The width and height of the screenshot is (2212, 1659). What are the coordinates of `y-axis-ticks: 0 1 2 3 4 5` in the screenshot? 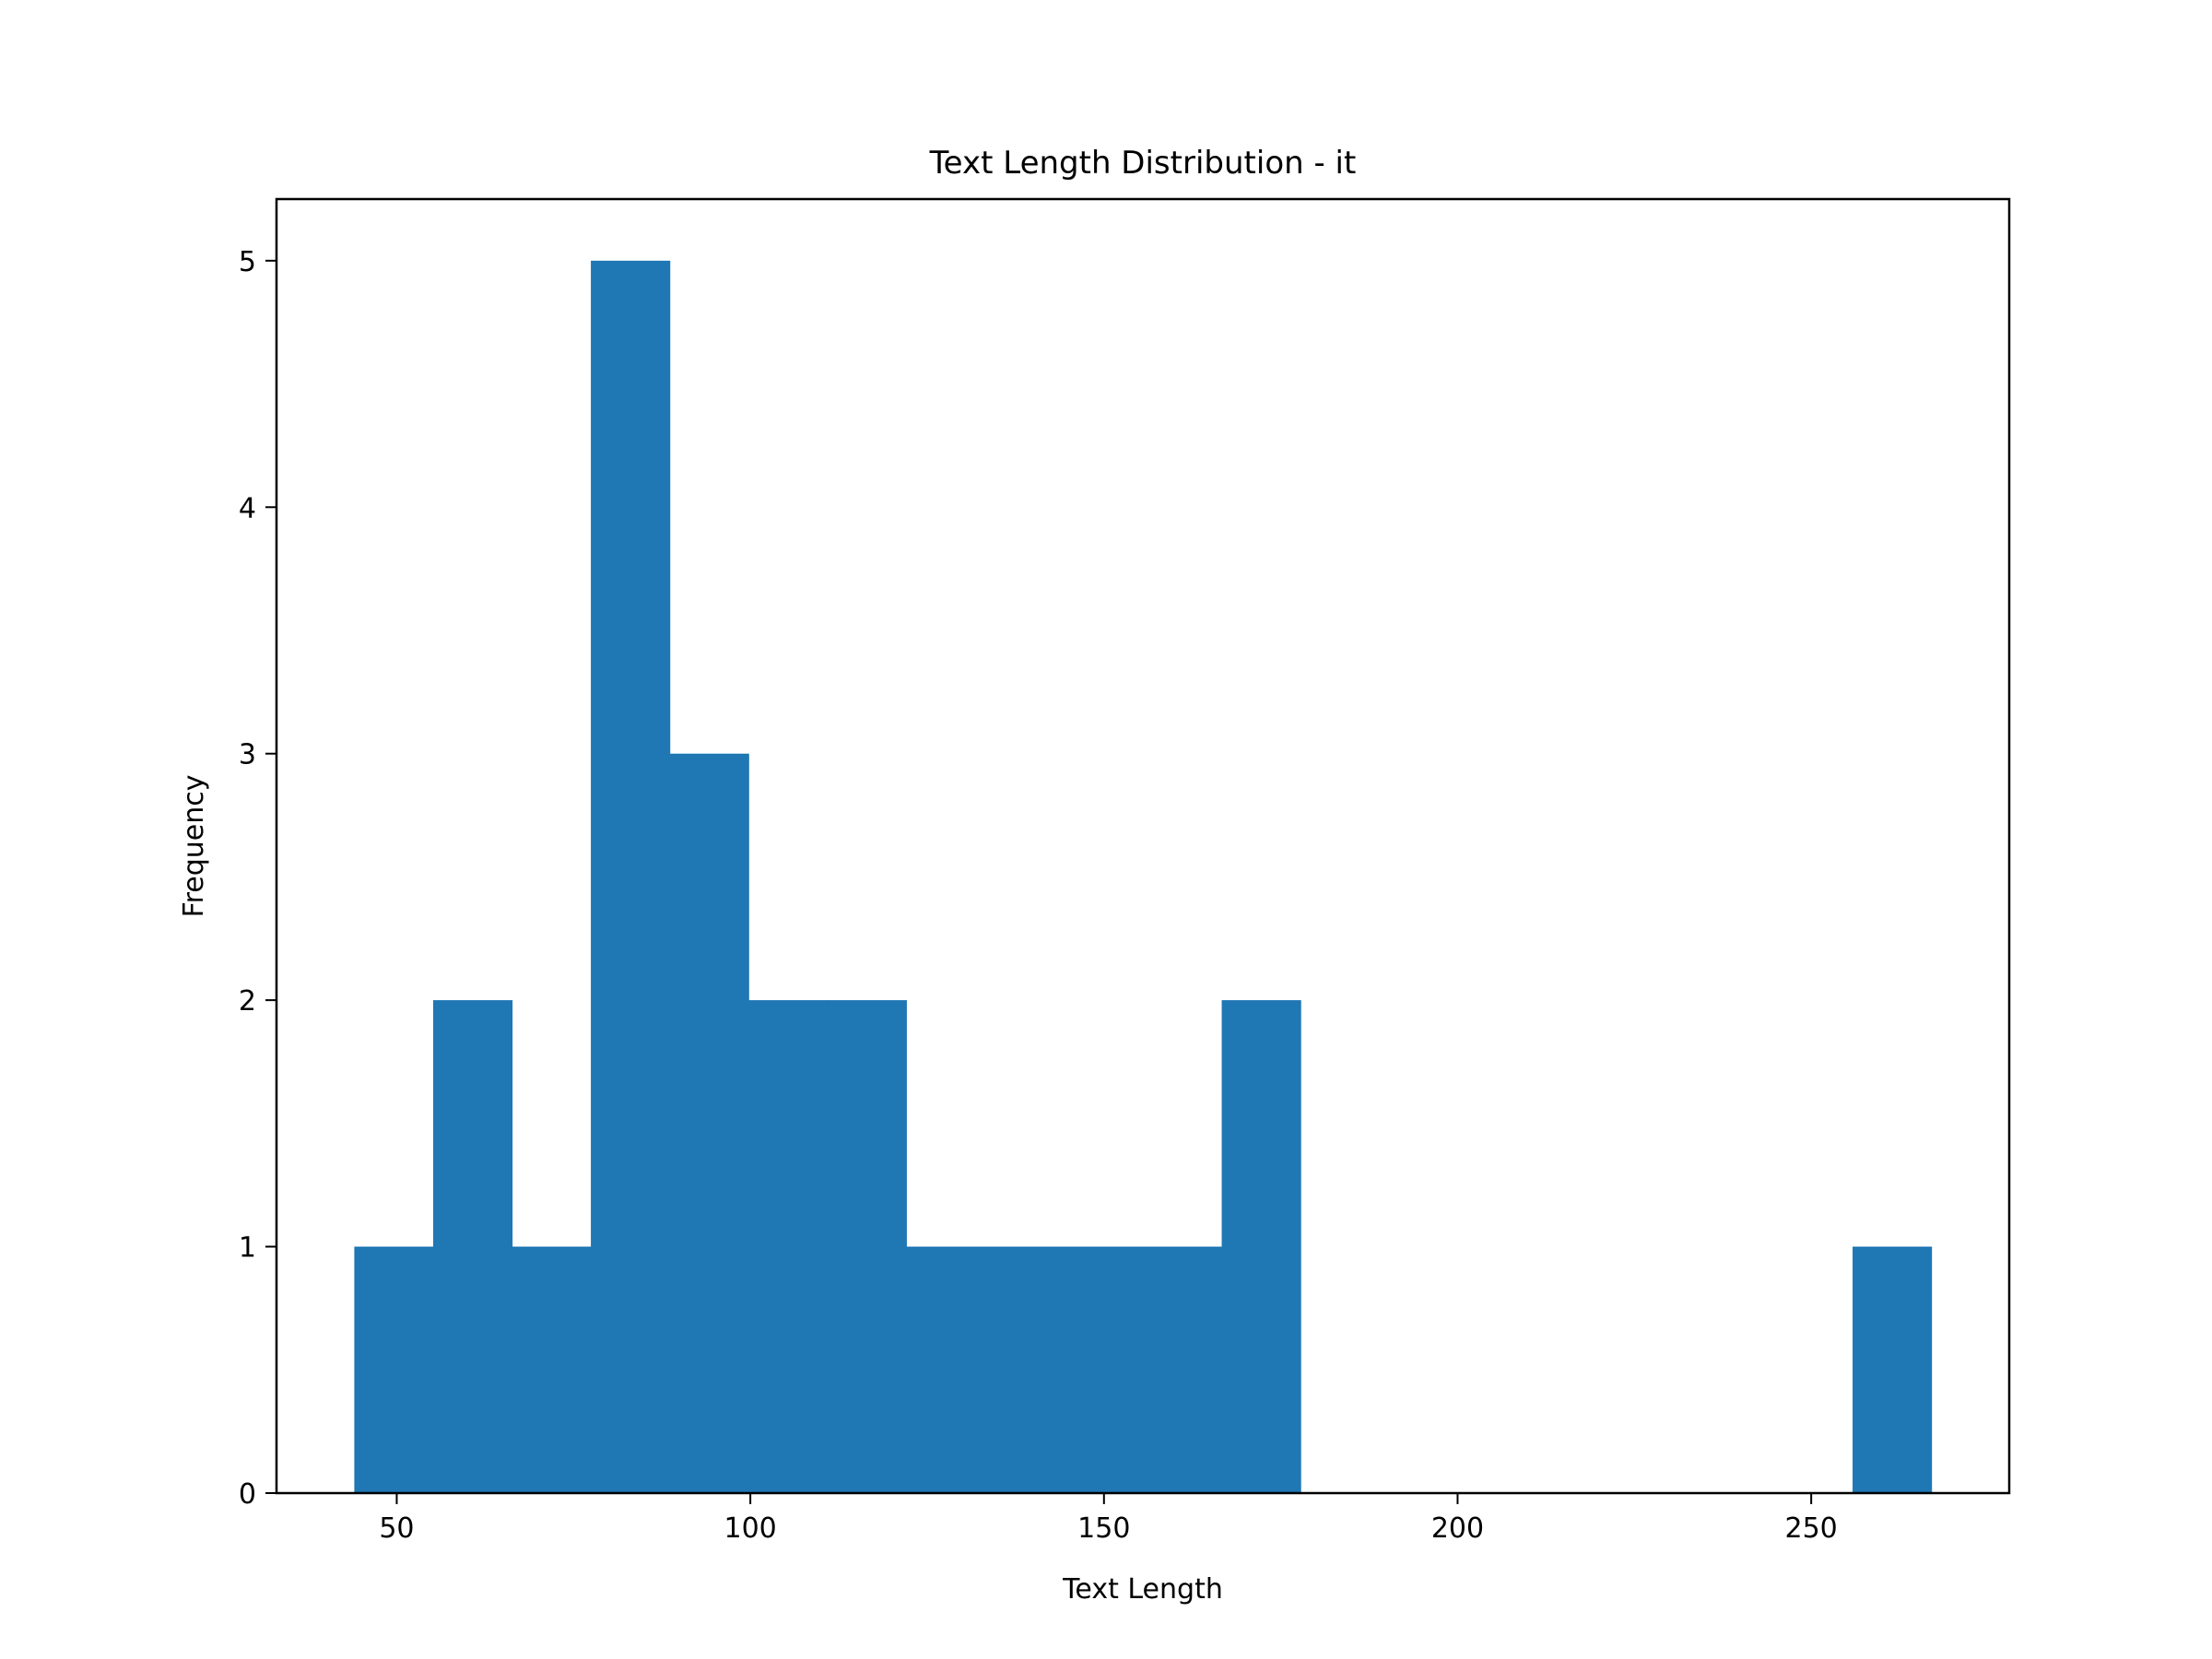 It's located at (257, 878).